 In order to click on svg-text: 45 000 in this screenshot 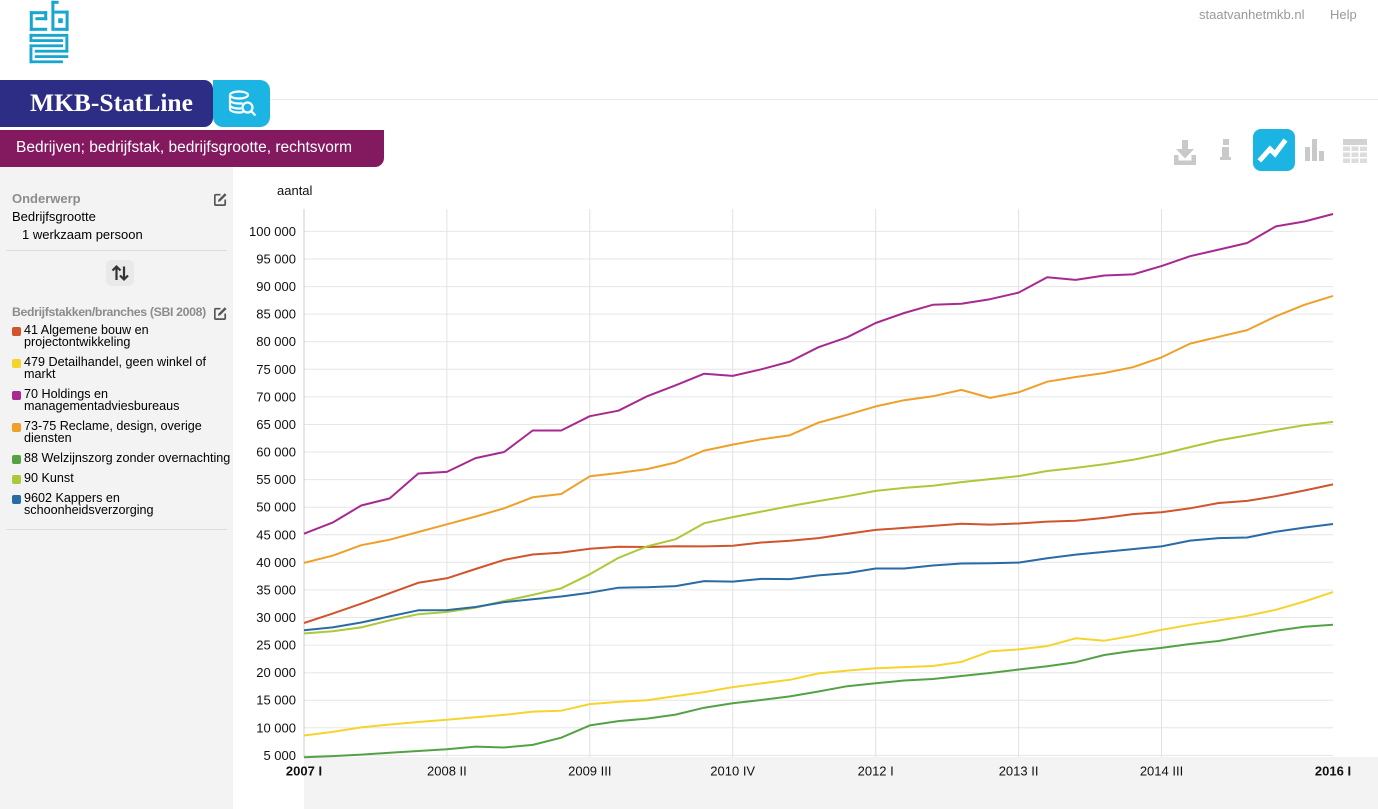, I will do `click(276, 534)`.